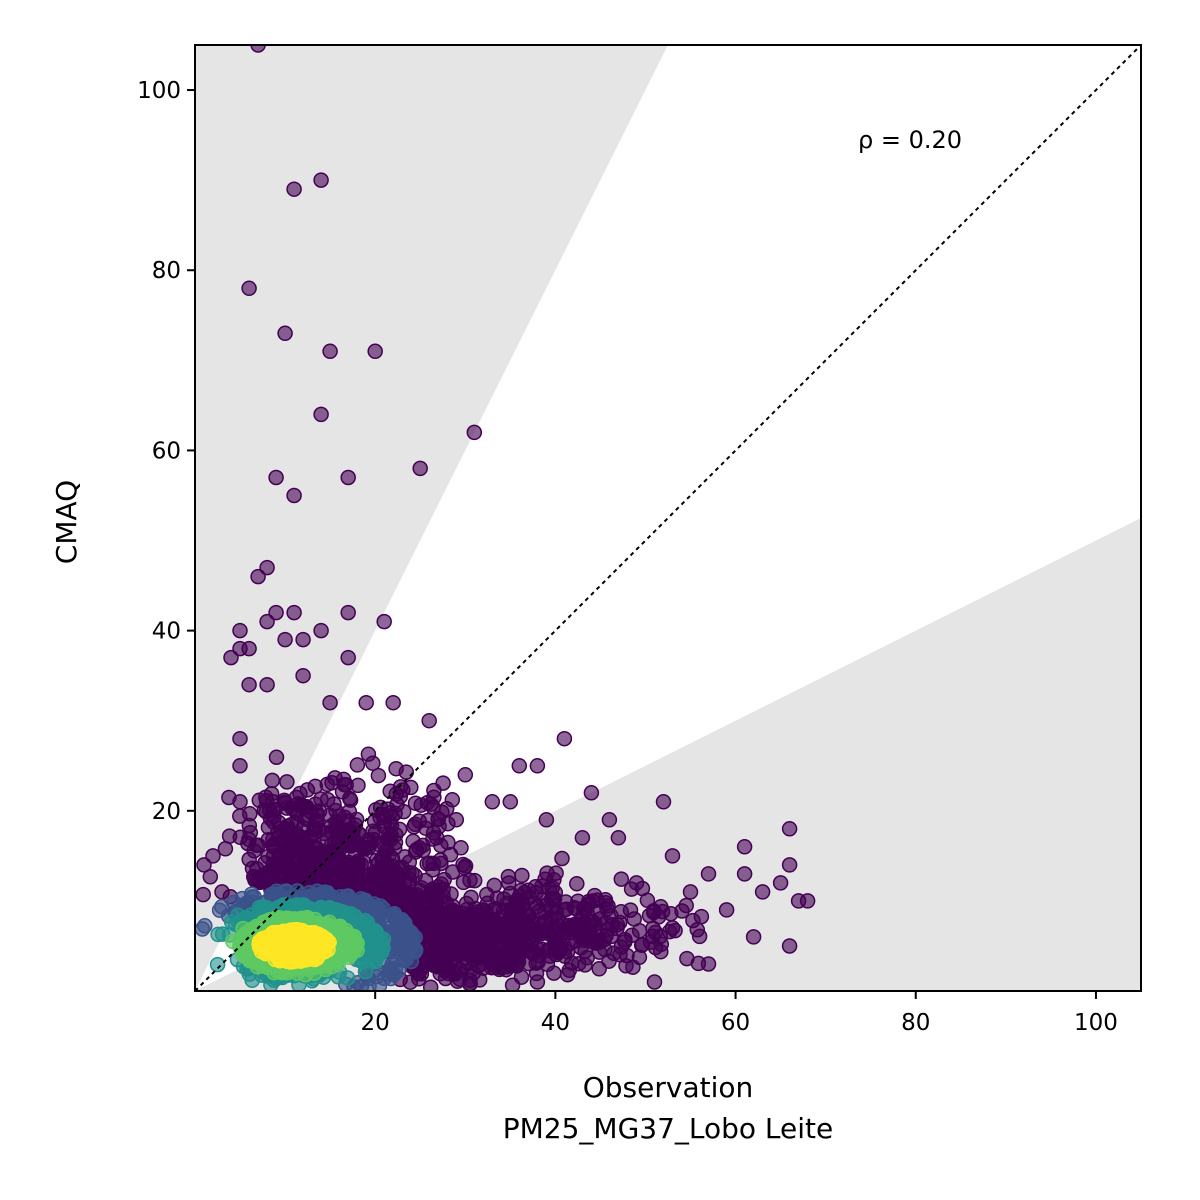 This screenshot has height=1200, width=1200. What do you see at coordinates (915, 1023) in the screenshot?
I see `x-tick-label: 80` at bounding box center [915, 1023].